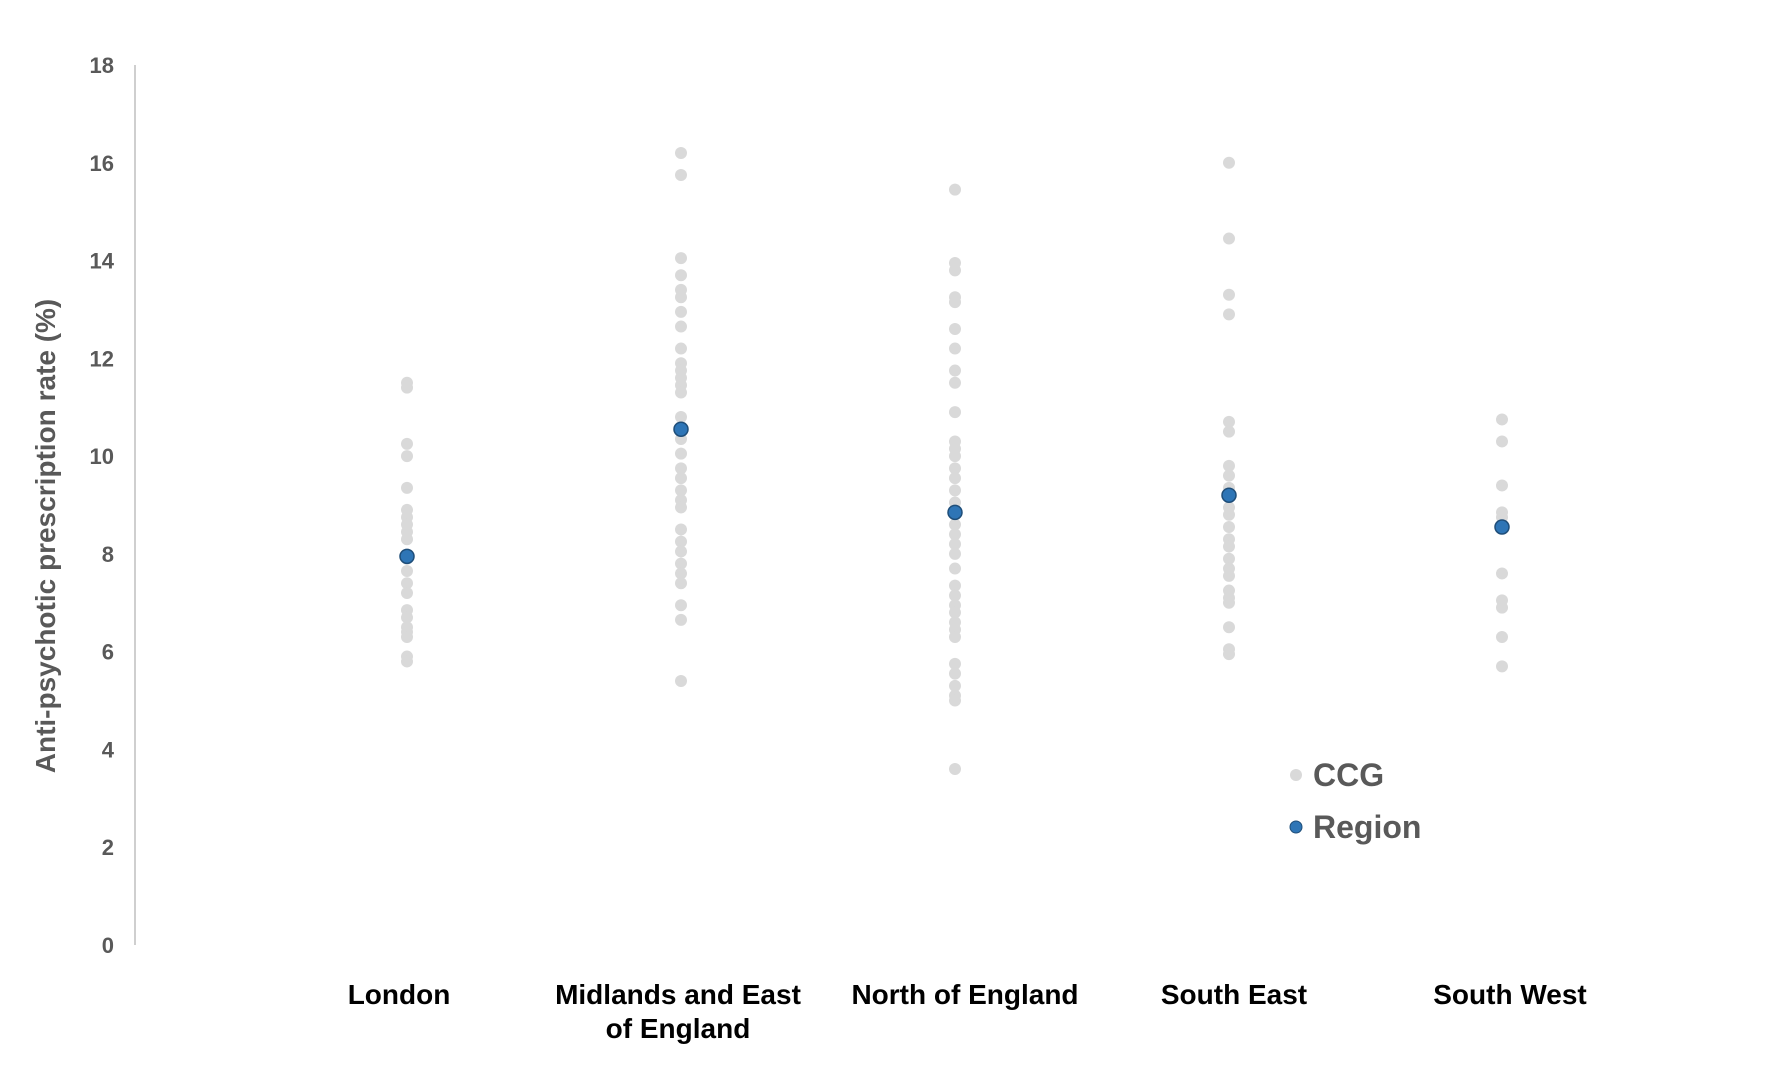 This screenshot has width=1789, height=1073. Describe the element at coordinates (108, 749) in the screenshot. I see `y-tick-label: 4` at that location.